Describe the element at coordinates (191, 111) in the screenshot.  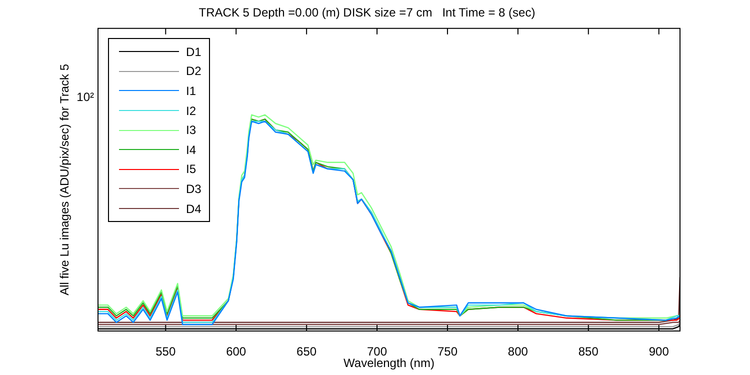
I see `legend-label: I2` at that location.